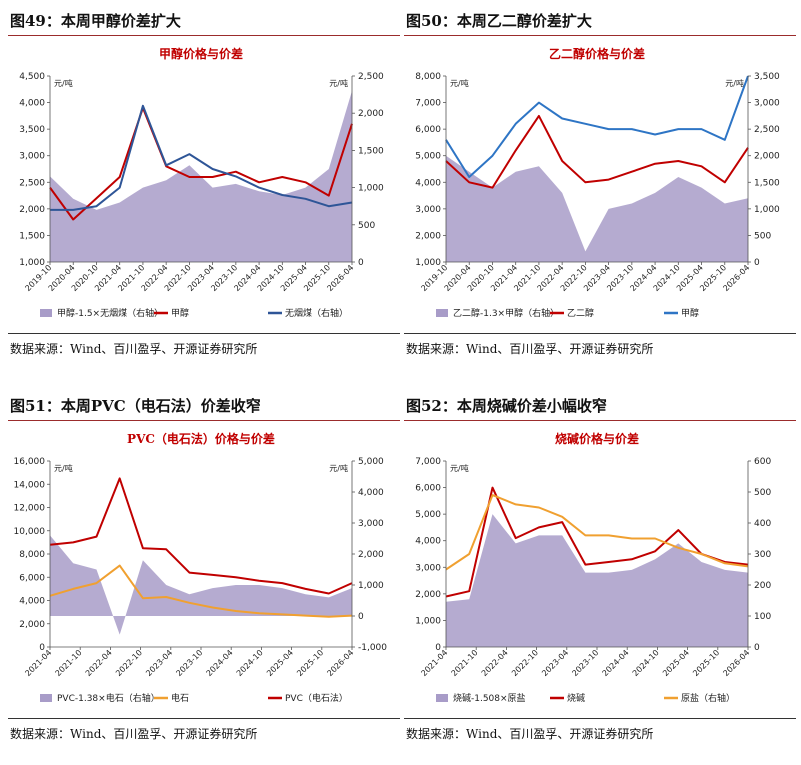 The image size is (801, 765). What do you see at coordinates (580, 313) in the screenshot?
I see `legend-label: 乙二醇` at bounding box center [580, 313].